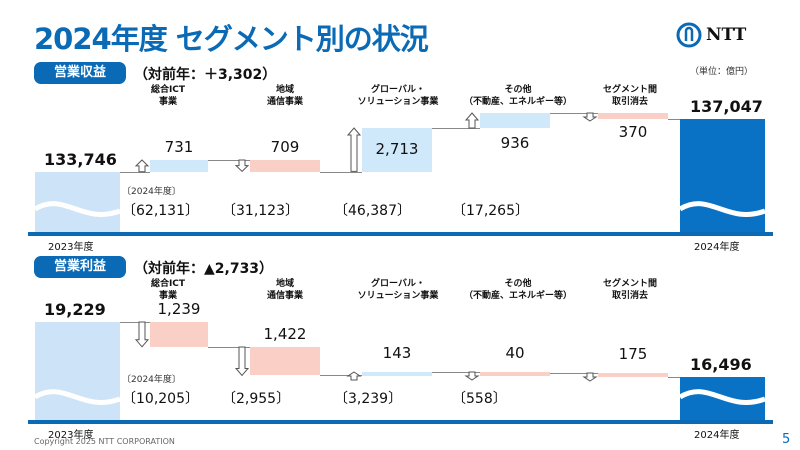 This screenshot has height=450, width=800. What do you see at coordinates (179, 309) in the screenshot?
I see `change-value-label: 1,239` at bounding box center [179, 309].